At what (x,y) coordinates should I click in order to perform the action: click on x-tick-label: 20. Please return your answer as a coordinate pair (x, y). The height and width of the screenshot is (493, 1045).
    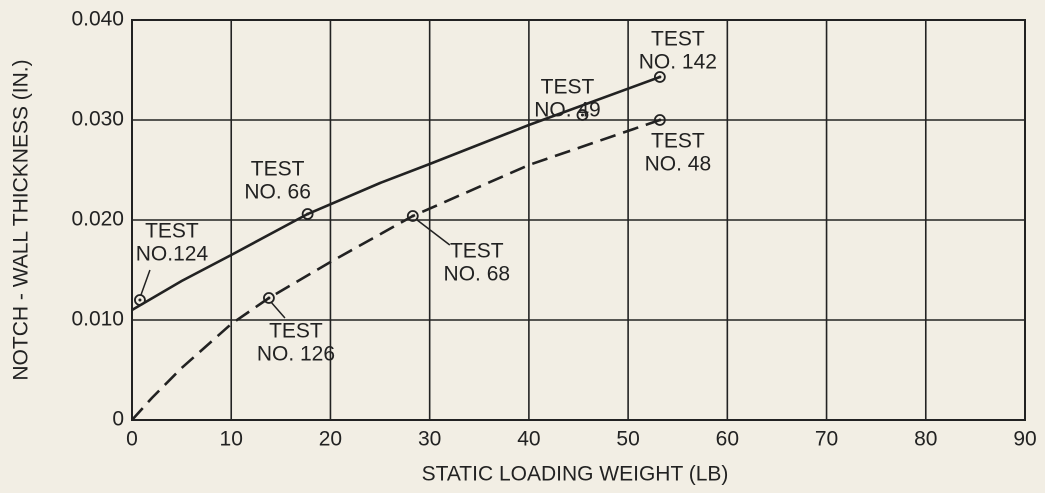
    Looking at the image, I should click on (330, 439).